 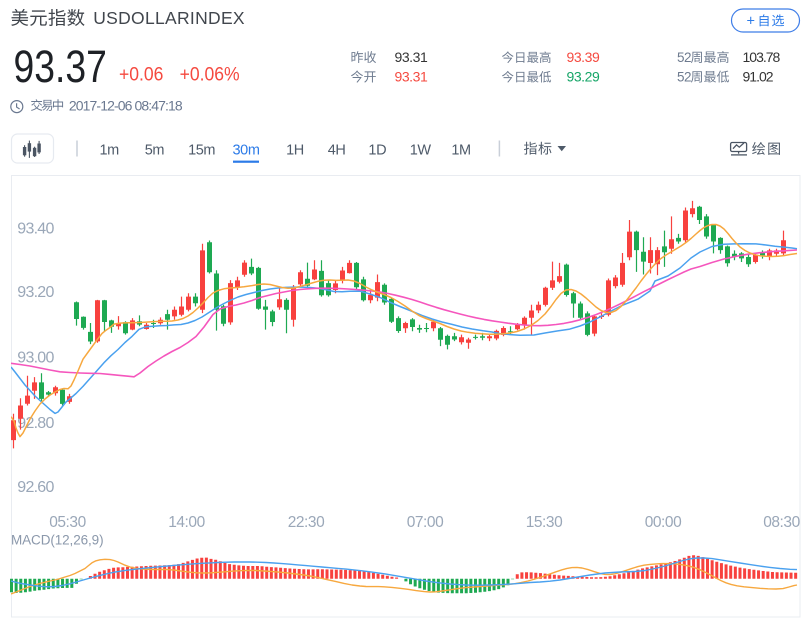 I want to click on svg-text: +0.06, so click(x=141, y=73).